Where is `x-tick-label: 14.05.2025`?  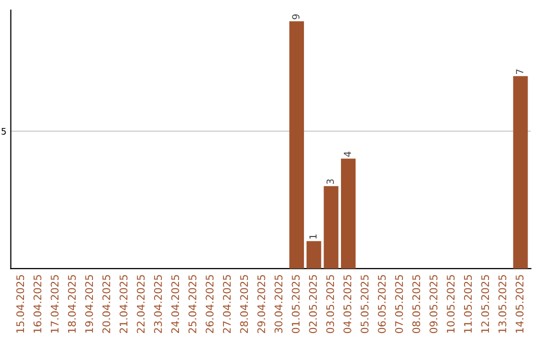 x-tick-label: 14.05.2025 is located at coordinates (520, 304).